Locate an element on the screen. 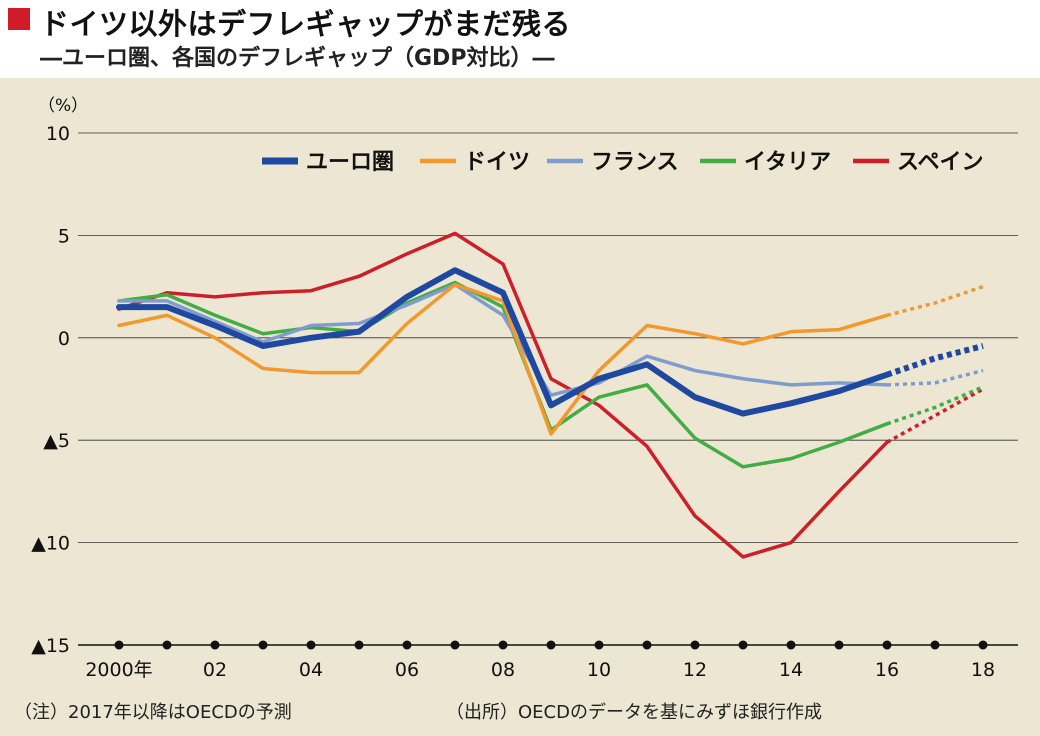 This screenshot has width=1040, height=736. source-note: （出所）OECDのデータを基にみずほ銀行作成 is located at coordinates (634, 712).